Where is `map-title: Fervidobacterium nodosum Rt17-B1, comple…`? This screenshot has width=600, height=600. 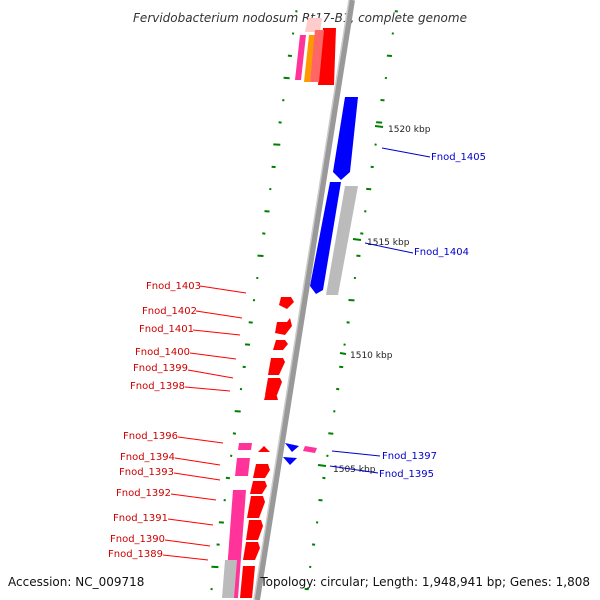
map-title: Fervidobacterium nodosum Rt17-B1, comple… is located at coordinates (300, 18).